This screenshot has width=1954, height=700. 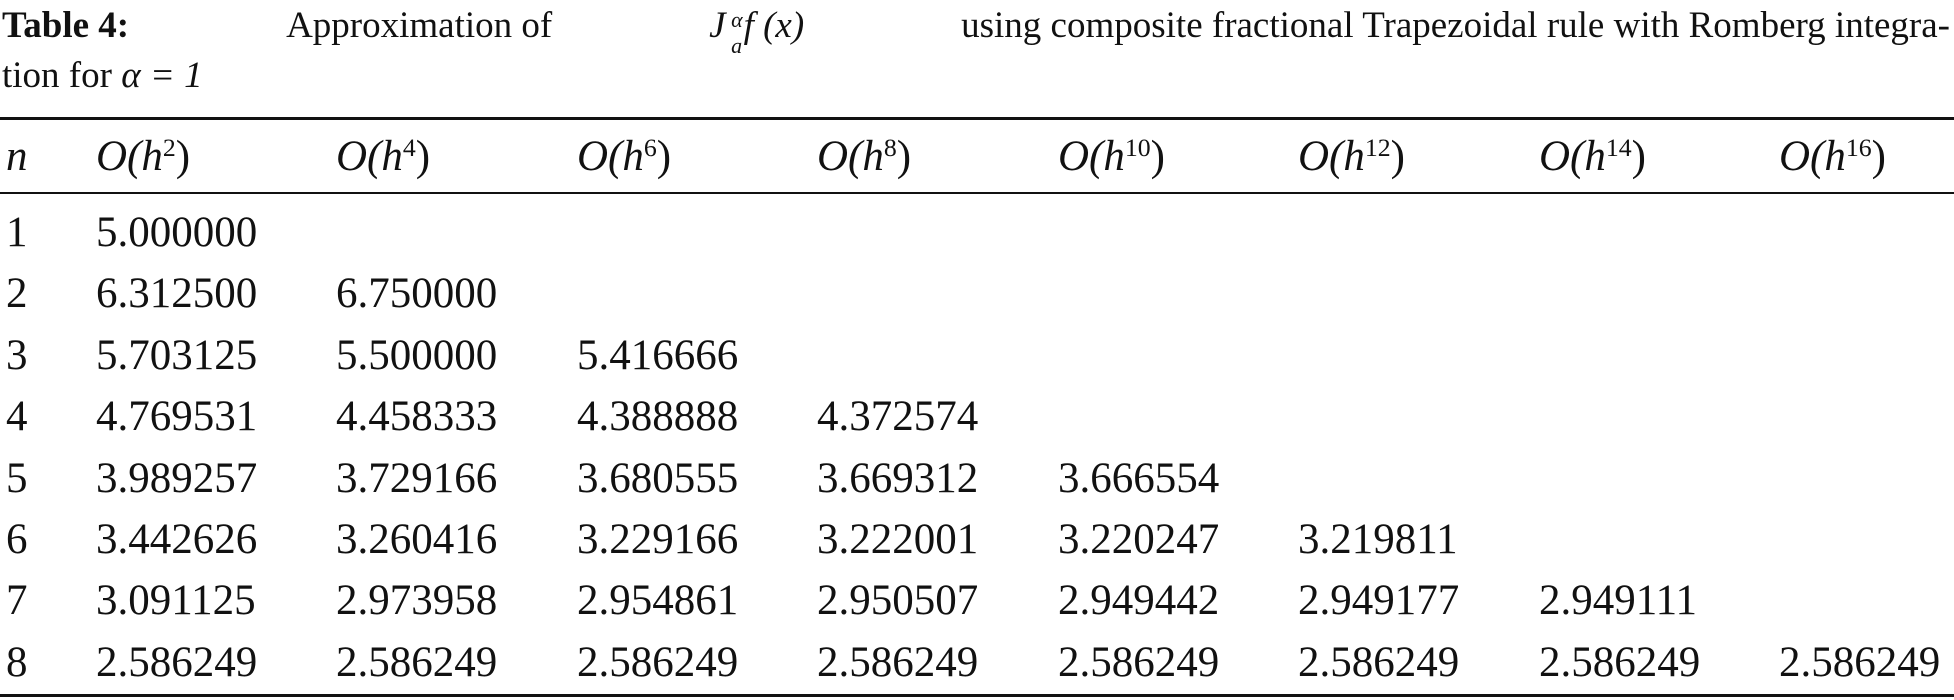 I want to click on operator-symbol: J, so click(x=717, y=25).